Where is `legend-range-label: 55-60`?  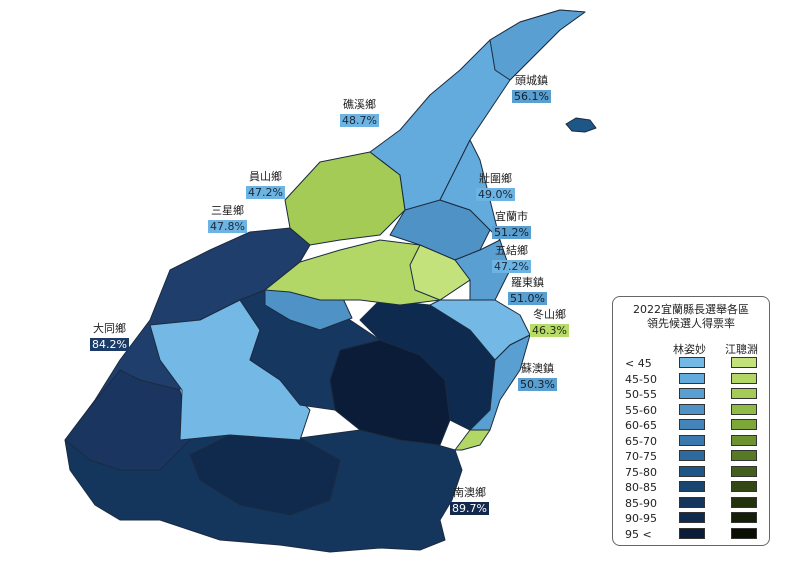
legend-range-label: 55-60 is located at coordinates (641, 410).